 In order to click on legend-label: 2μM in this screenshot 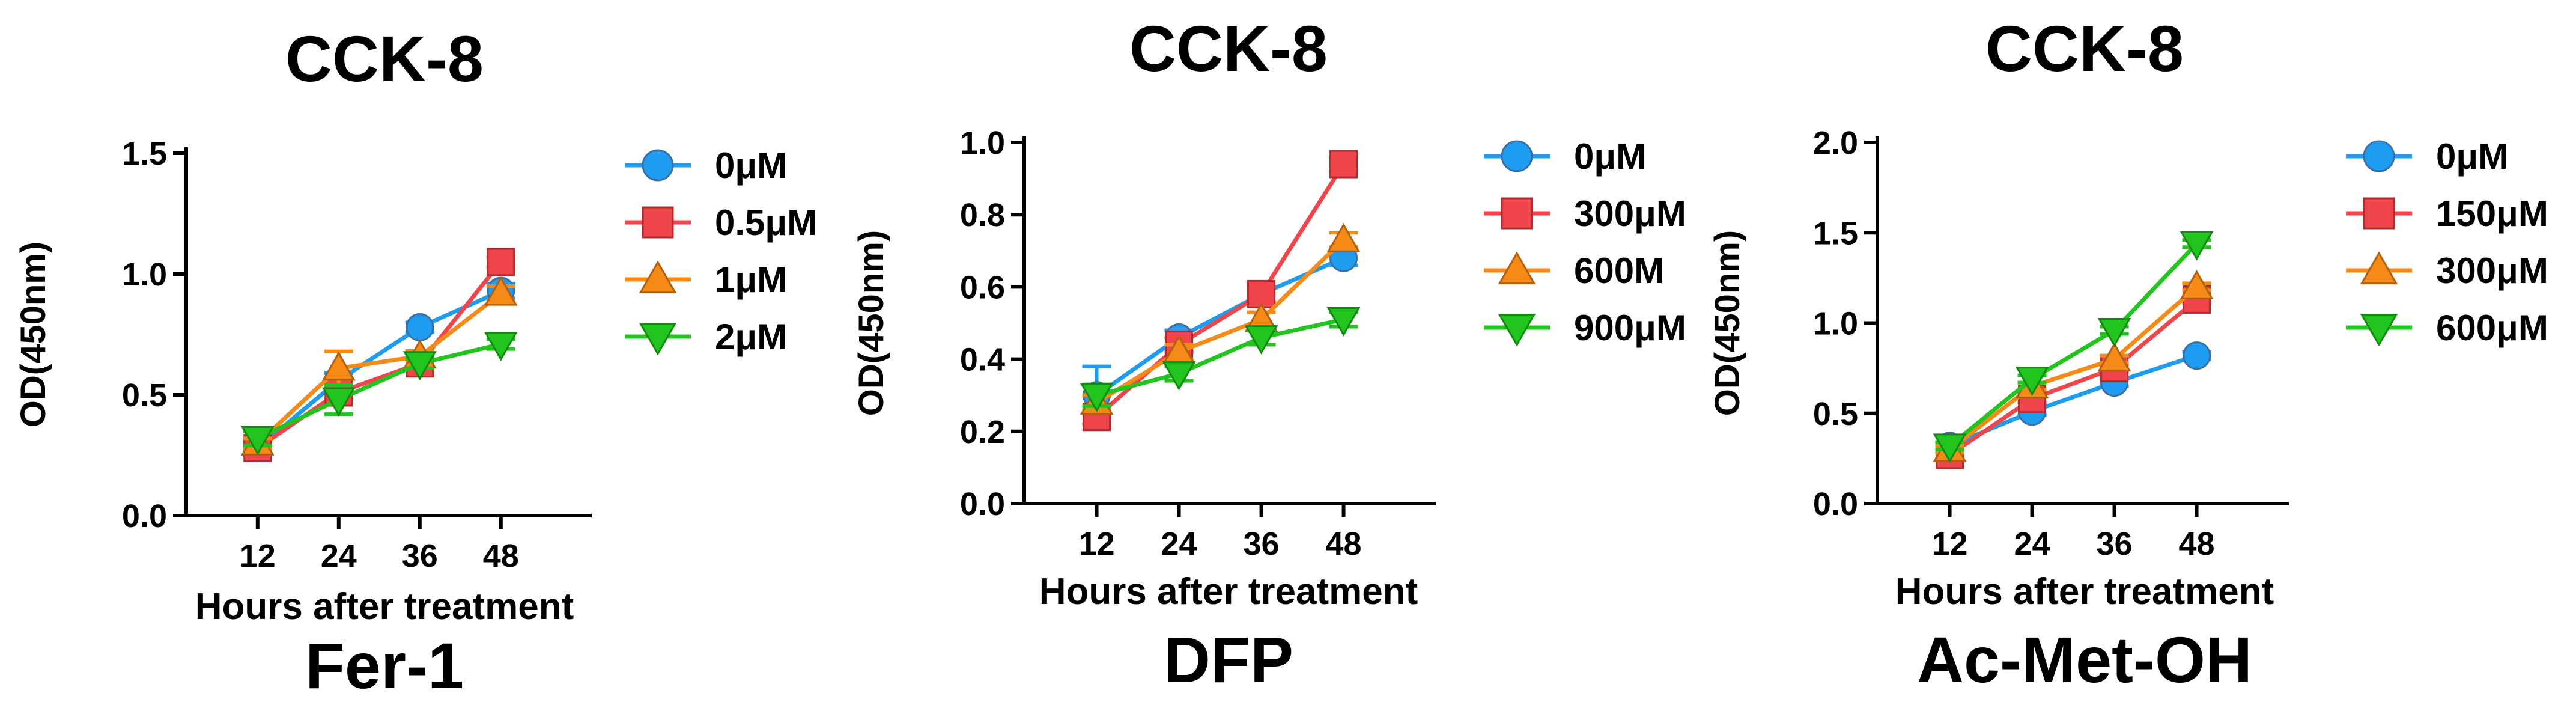, I will do `click(751, 337)`.